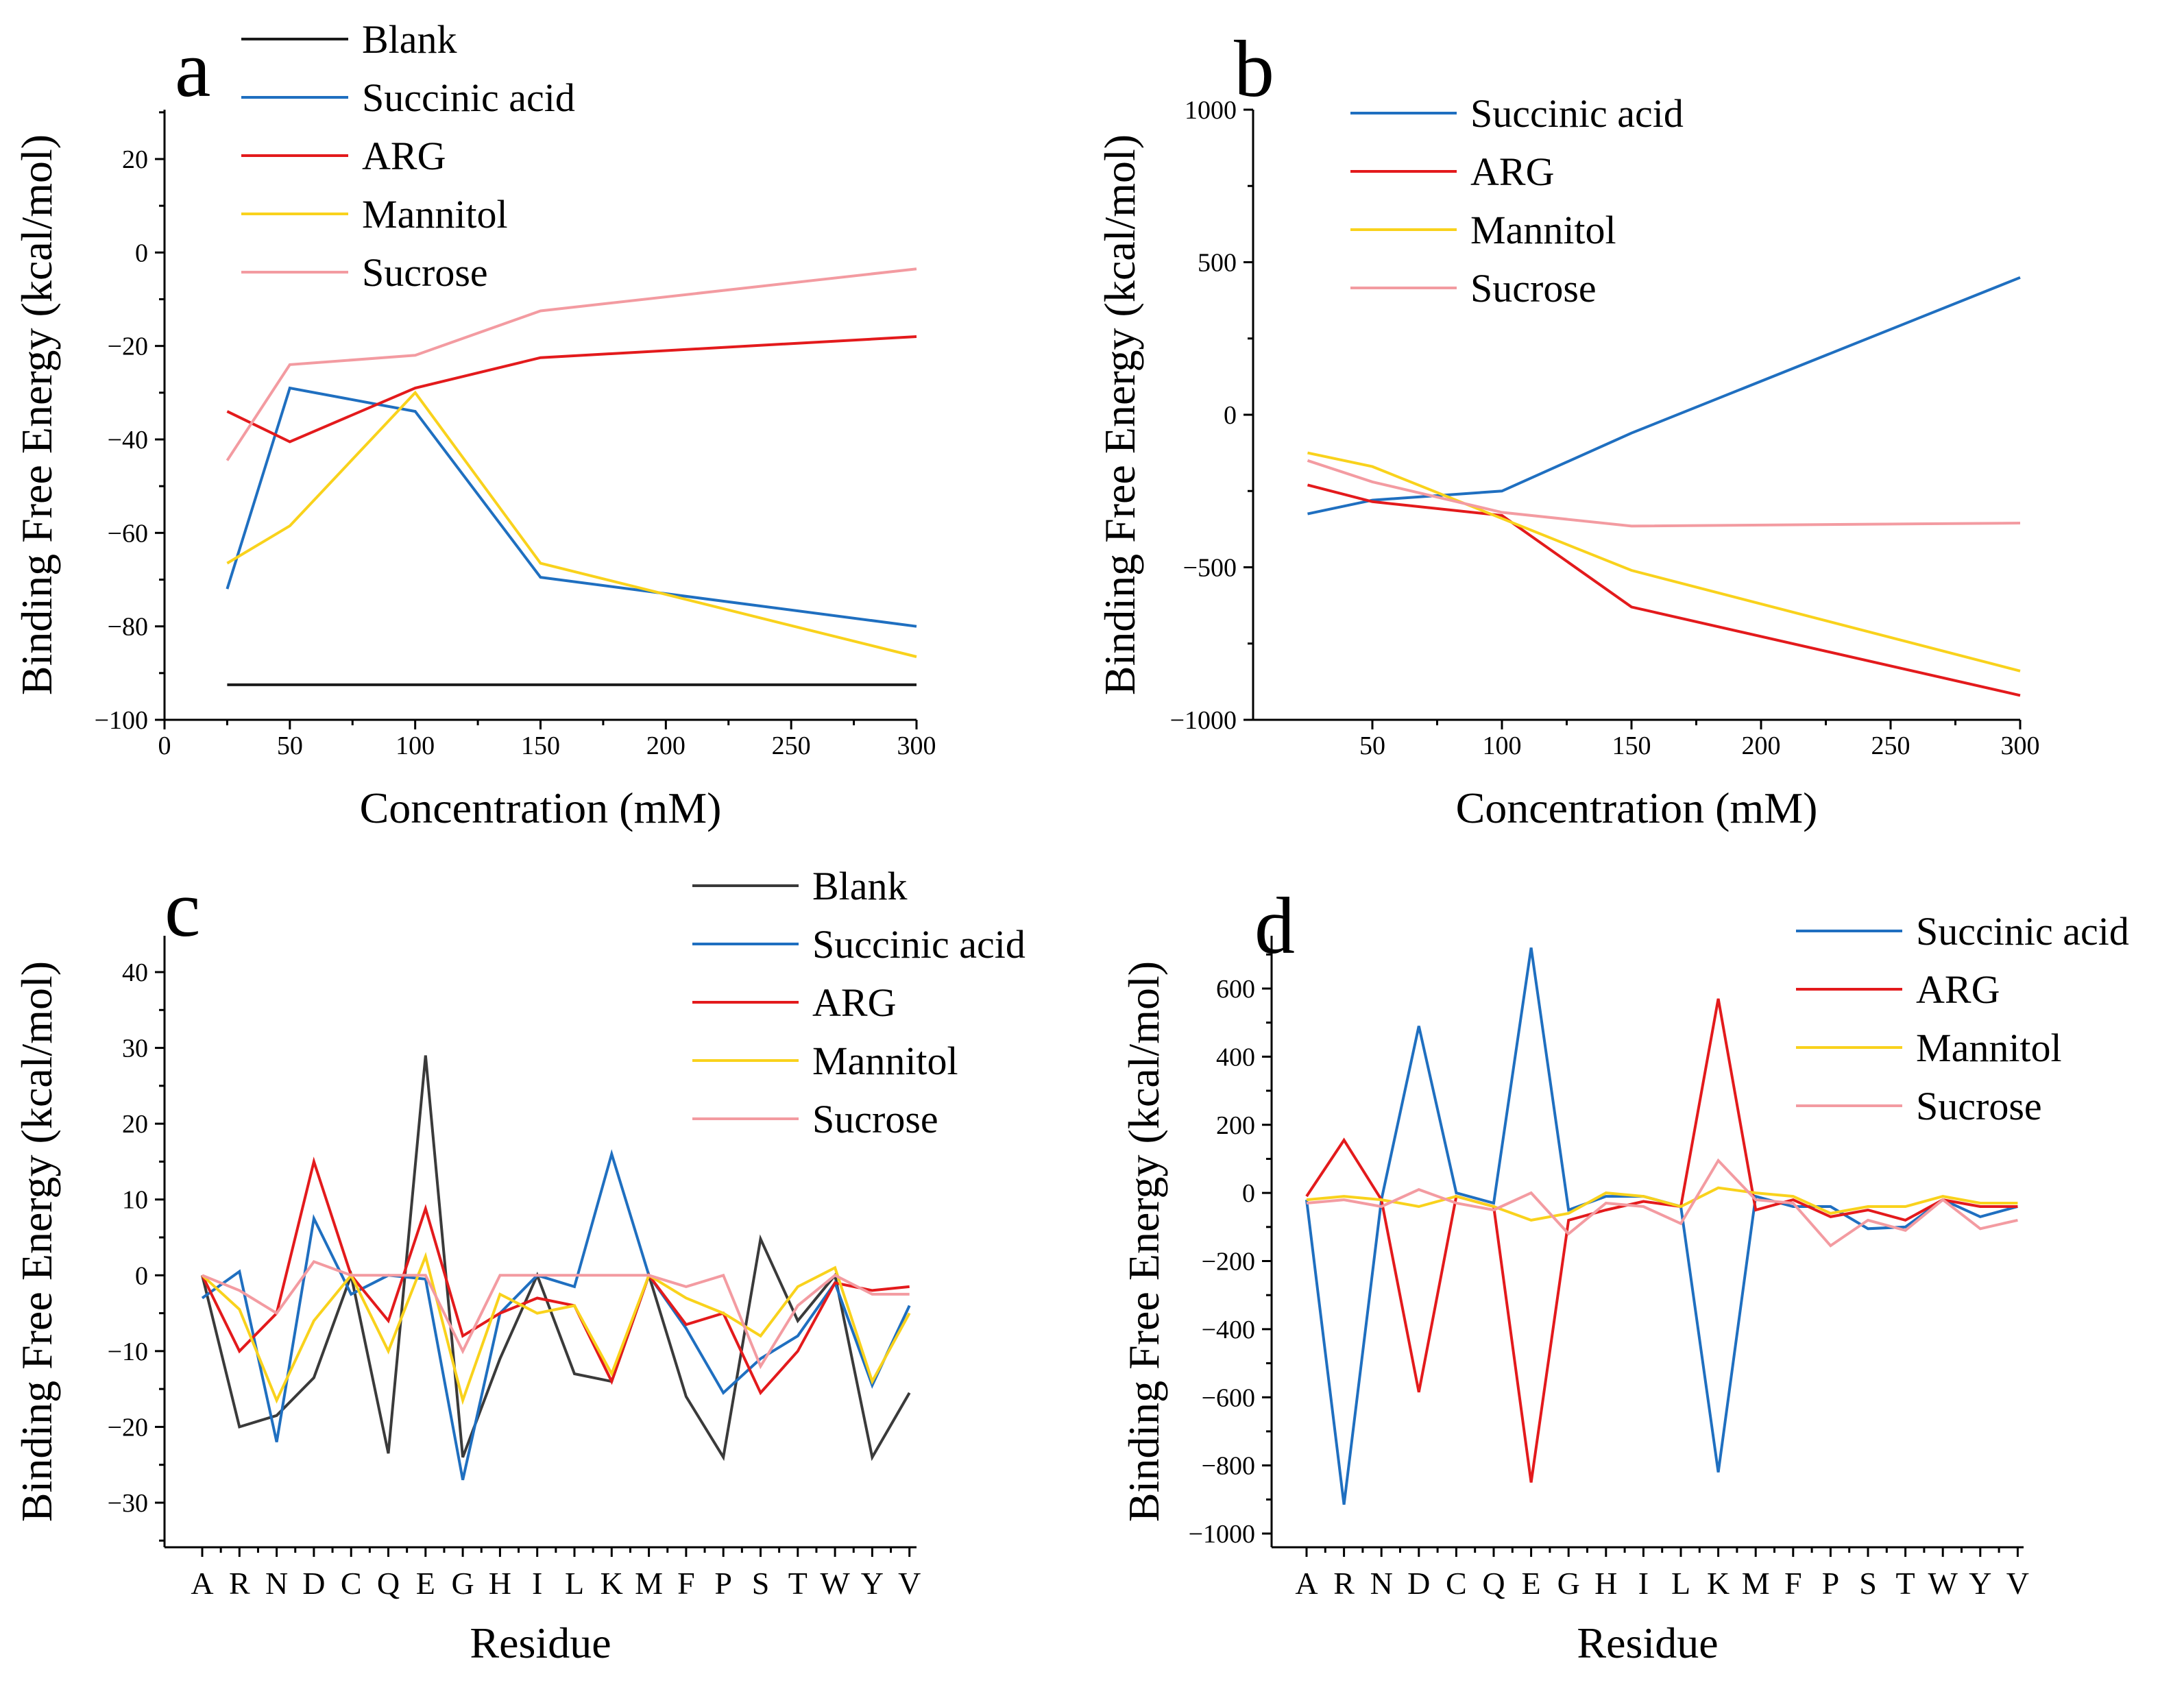 This screenshot has width=2184, height=1683. Describe the element at coordinates (276, 1583) in the screenshot. I see `x-tick-label: N` at that location.